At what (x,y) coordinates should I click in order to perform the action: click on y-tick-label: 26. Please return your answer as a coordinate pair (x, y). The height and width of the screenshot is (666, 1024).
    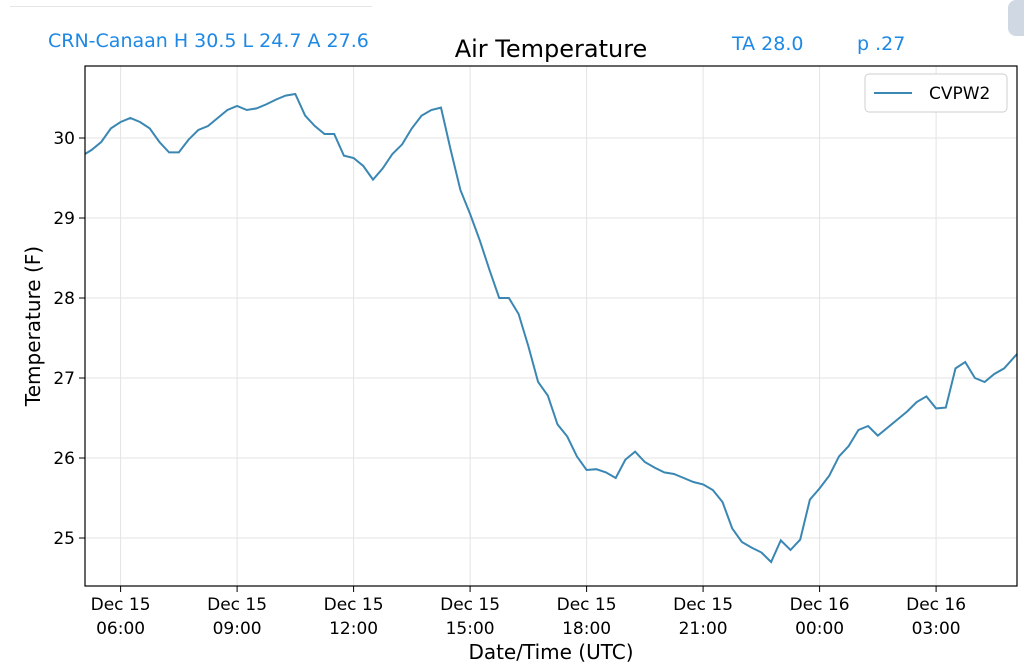
    Looking at the image, I should click on (64, 459).